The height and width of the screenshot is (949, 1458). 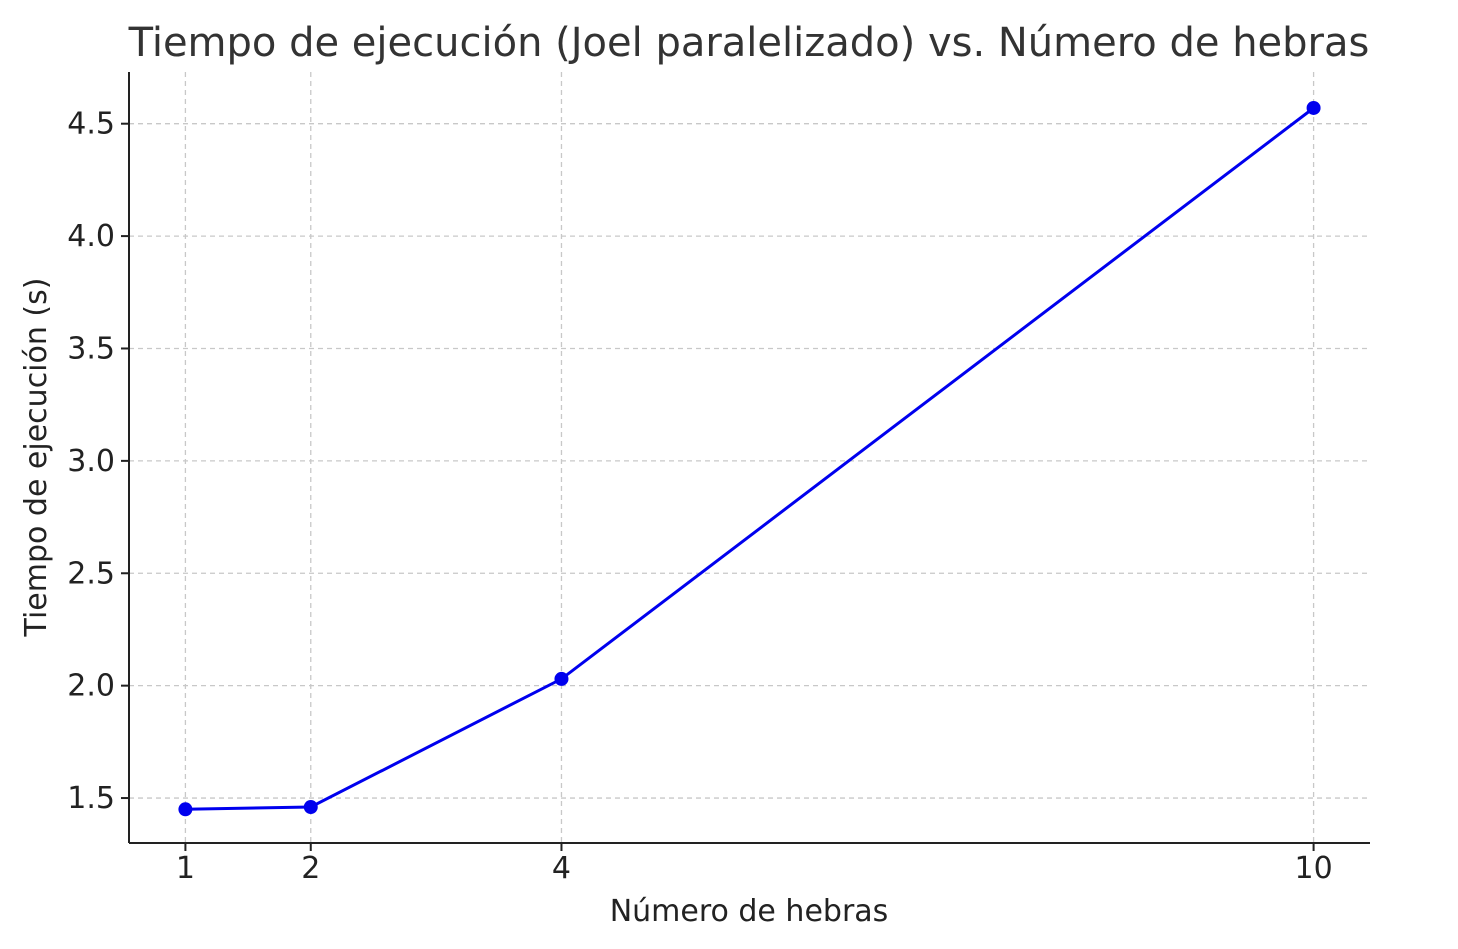 What do you see at coordinates (561, 868) in the screenshot?
I see `x-tick-label: 4` at bounding box center [561, 868].